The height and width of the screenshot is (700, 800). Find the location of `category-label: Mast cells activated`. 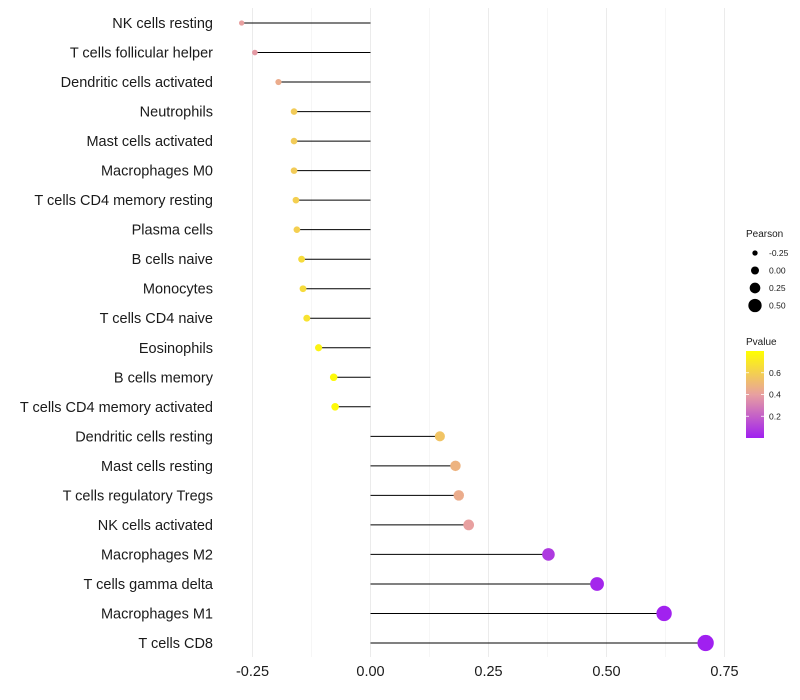

category-label: Mast cells activated is located at coordinates (149, 142).